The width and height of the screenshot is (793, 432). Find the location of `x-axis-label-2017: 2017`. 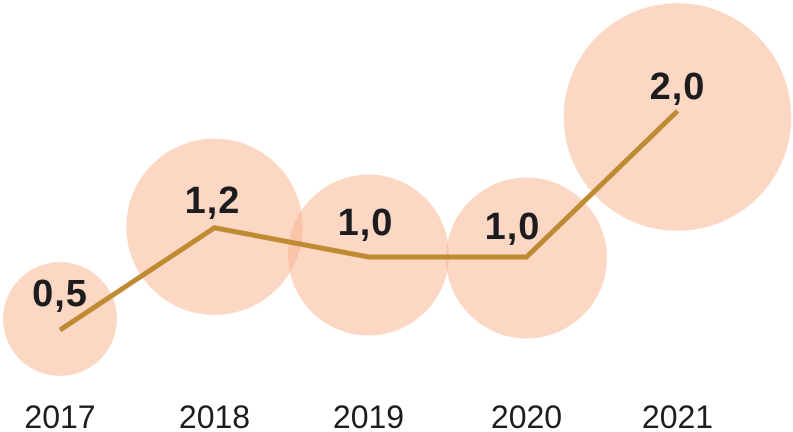

x-axis-label-2017: 2017 is located at coordinates (59, 415).